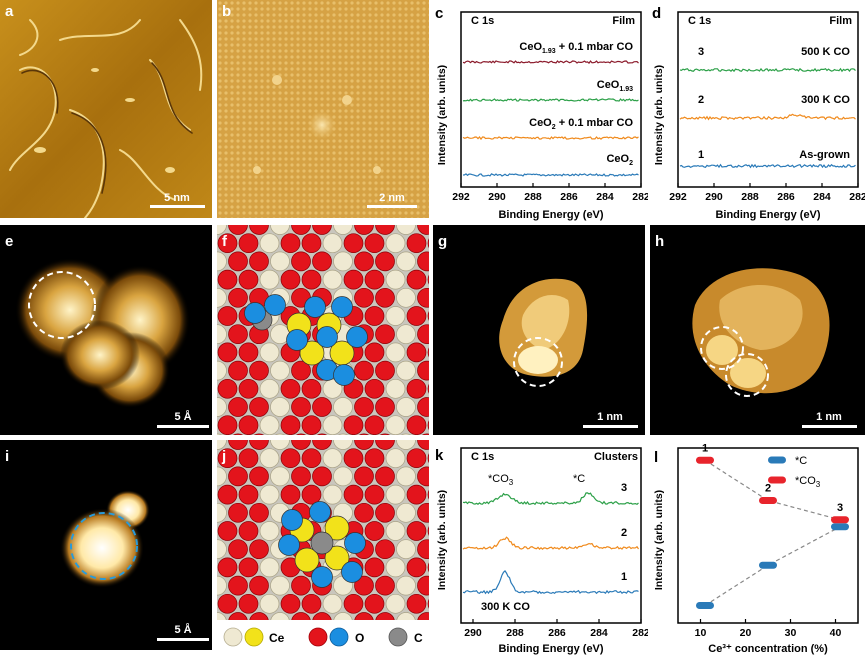  I want to click on panel-l-label: l, so click(656, 457).